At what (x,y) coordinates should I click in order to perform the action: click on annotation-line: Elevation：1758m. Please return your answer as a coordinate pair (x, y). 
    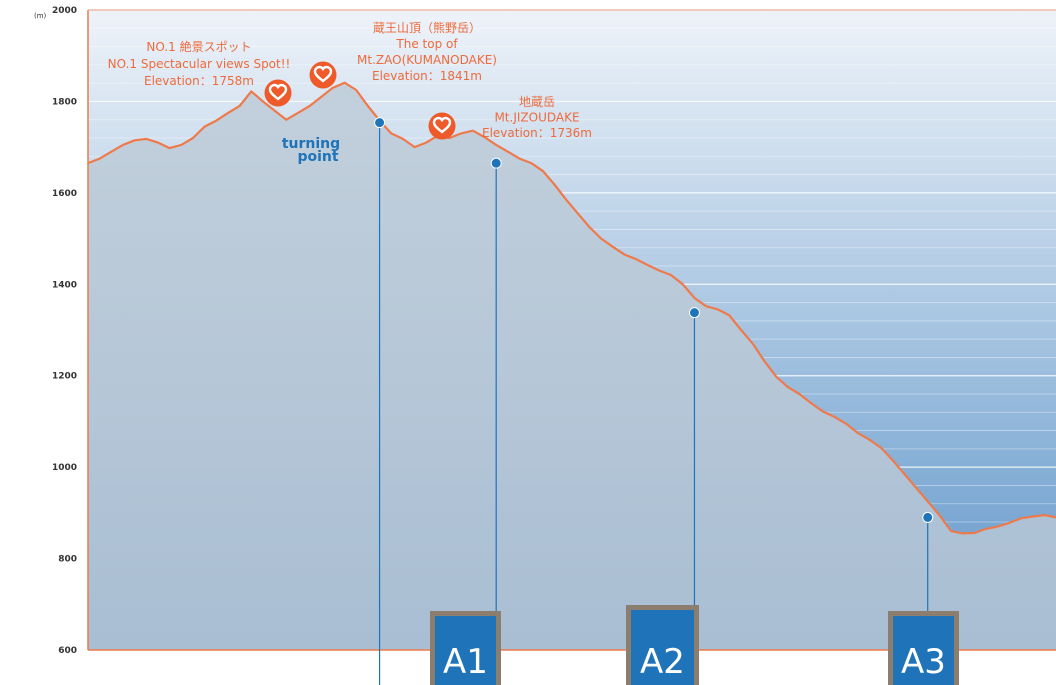
    Looking at the image, I should click on (199, 81).